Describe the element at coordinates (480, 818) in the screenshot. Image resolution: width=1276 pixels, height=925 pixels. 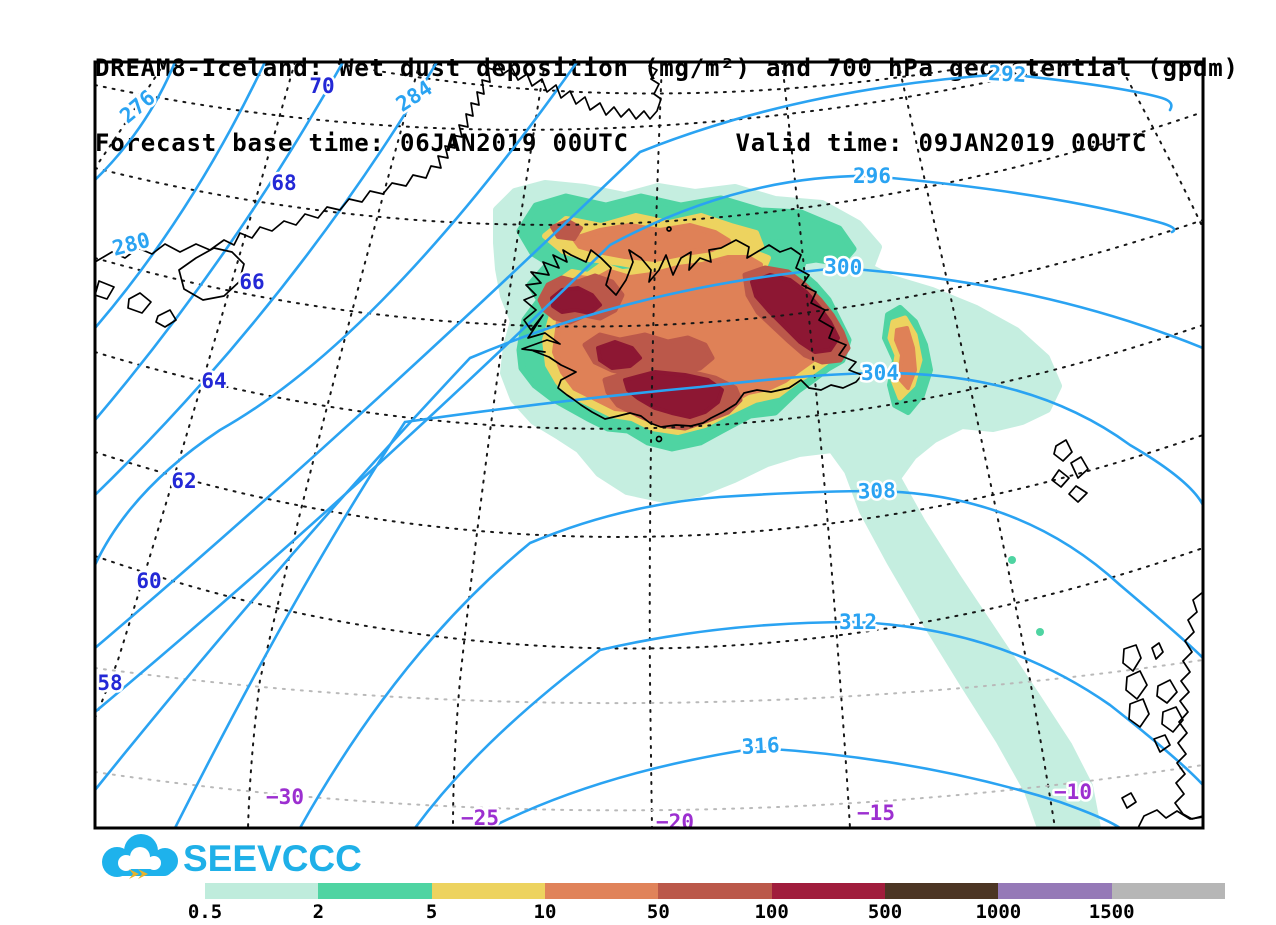
I see `longitude-label-−25: −25` at that location.